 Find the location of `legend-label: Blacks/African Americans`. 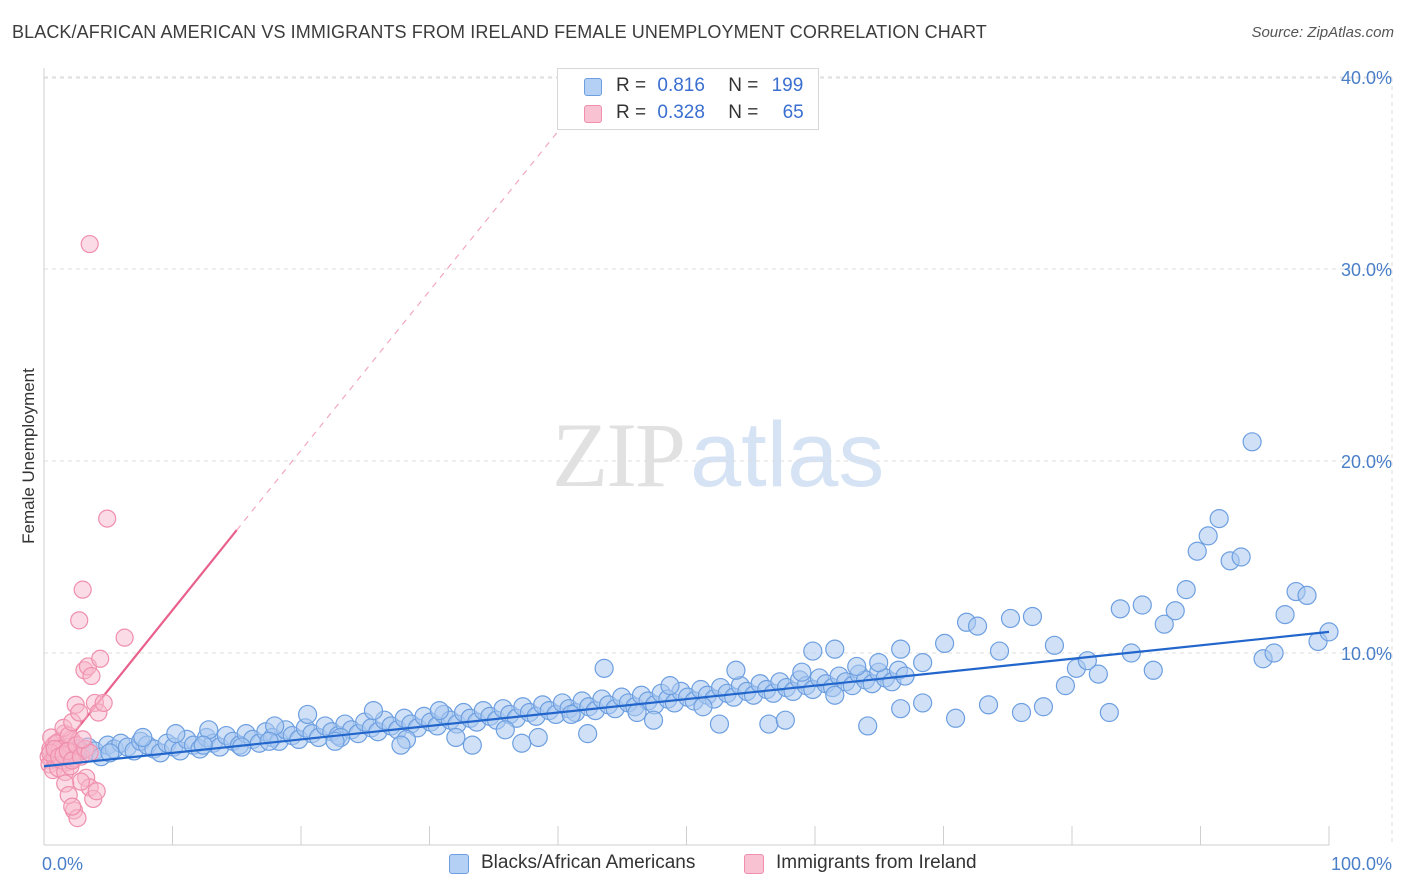

legend-label: Blacks/African Americans is located at coordinates (588, 862).